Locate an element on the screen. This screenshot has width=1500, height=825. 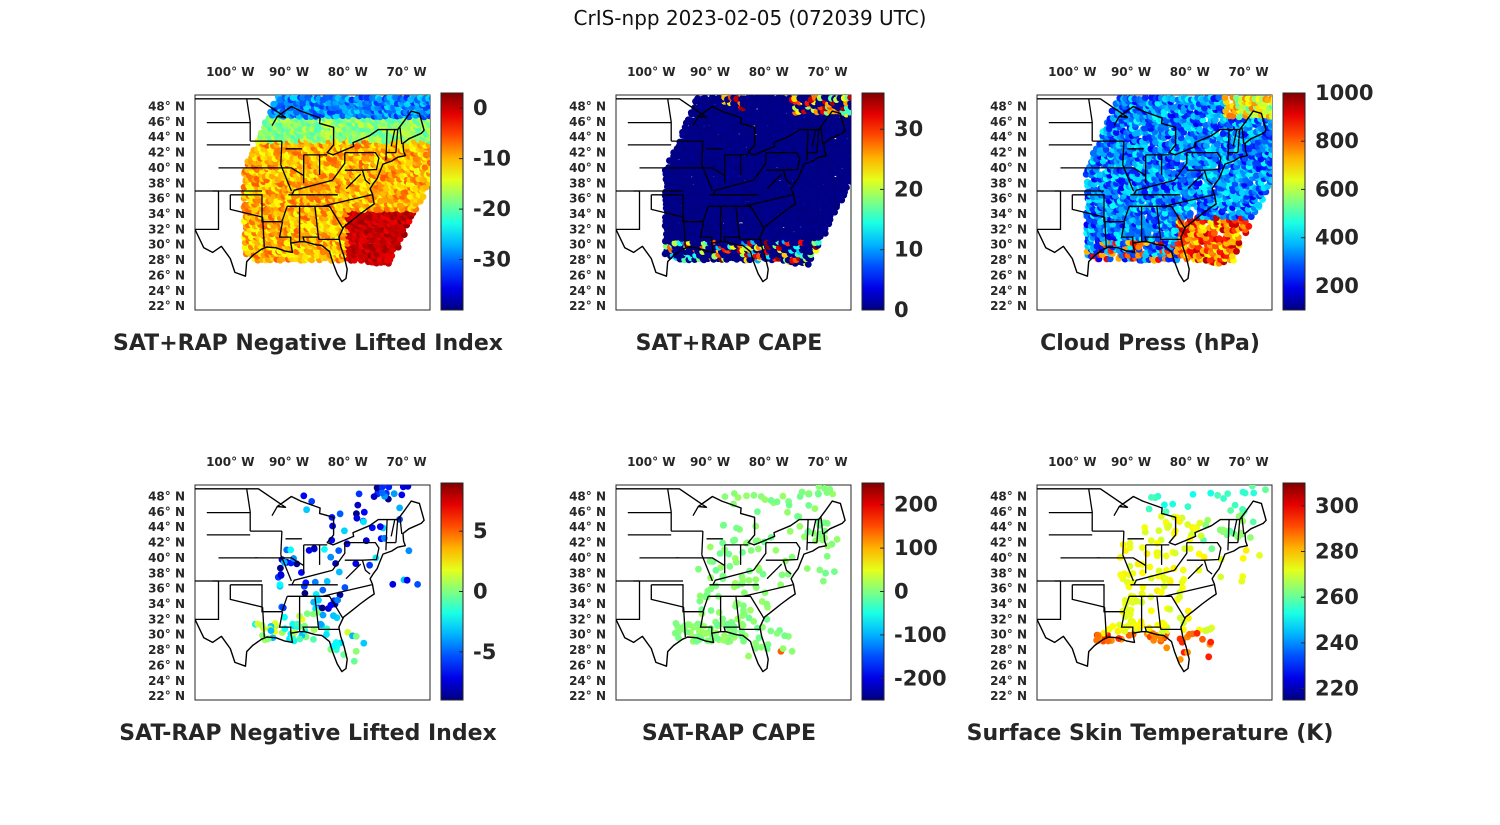
colorbar-tick-label: 20 is located at coordinates (908, 189).